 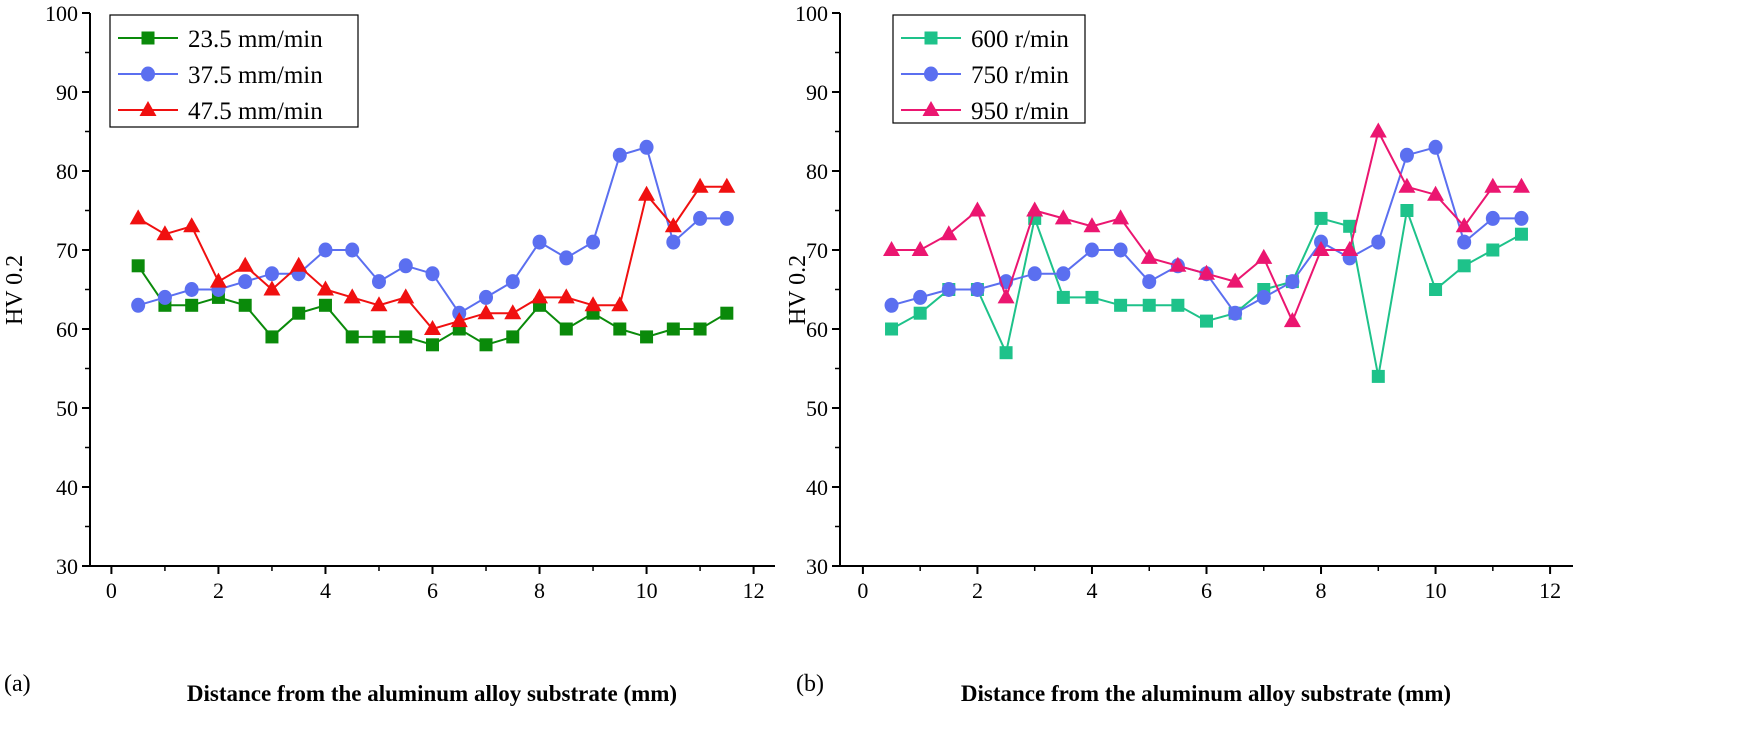 What do you see at coordinates (1206, 590) in the screenshot?
I see `x-tick-label: 6` at bounding box center [1206, 590].